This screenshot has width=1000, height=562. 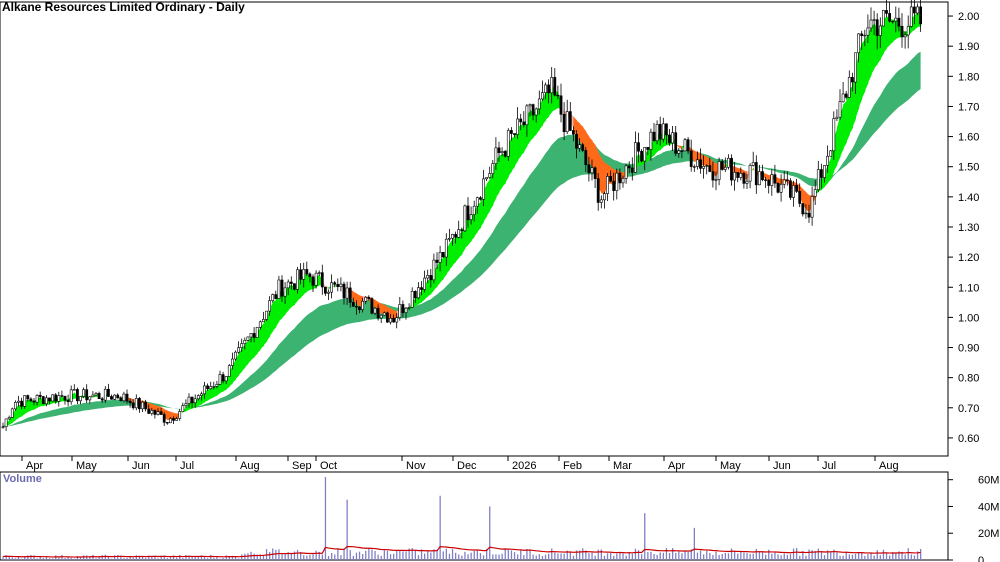 I want to click on time-tick-label: Dec, so click(x=467, y=466).